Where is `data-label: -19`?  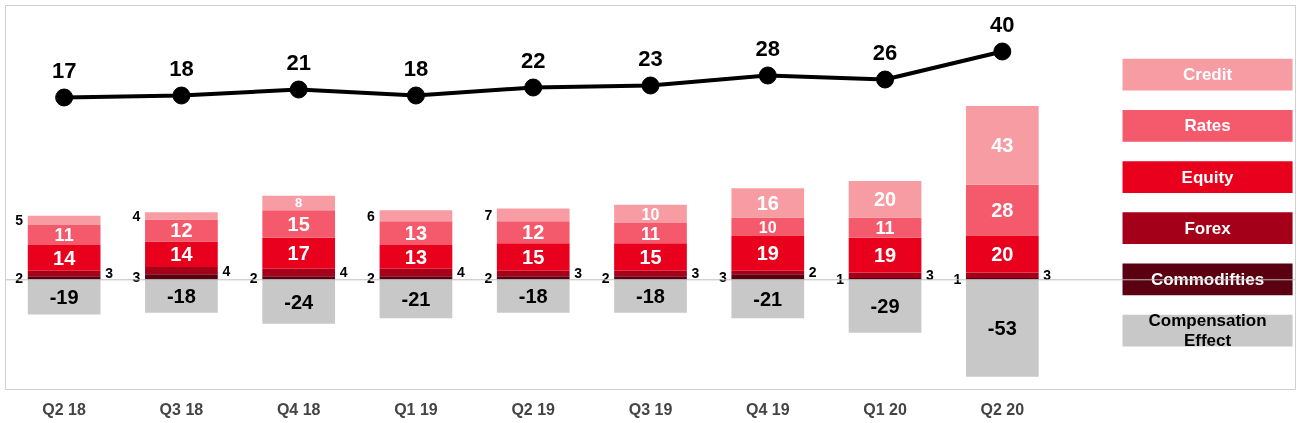 data-label: -19 is located at coordinates (64, 297).